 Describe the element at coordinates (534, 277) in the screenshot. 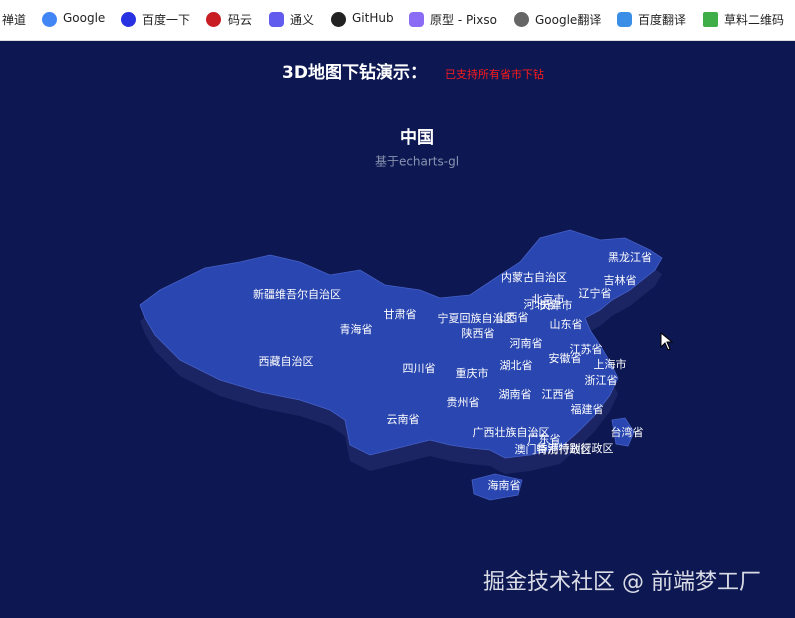

I see `province-label: 内蒙古自治区` at that location.